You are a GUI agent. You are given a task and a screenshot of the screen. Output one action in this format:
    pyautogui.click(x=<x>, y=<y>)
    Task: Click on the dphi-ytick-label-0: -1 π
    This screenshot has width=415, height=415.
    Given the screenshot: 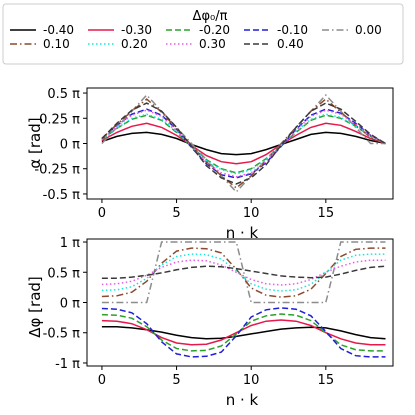 What is the action you would take?
    pyautogui.click(x=67, y=364)
    